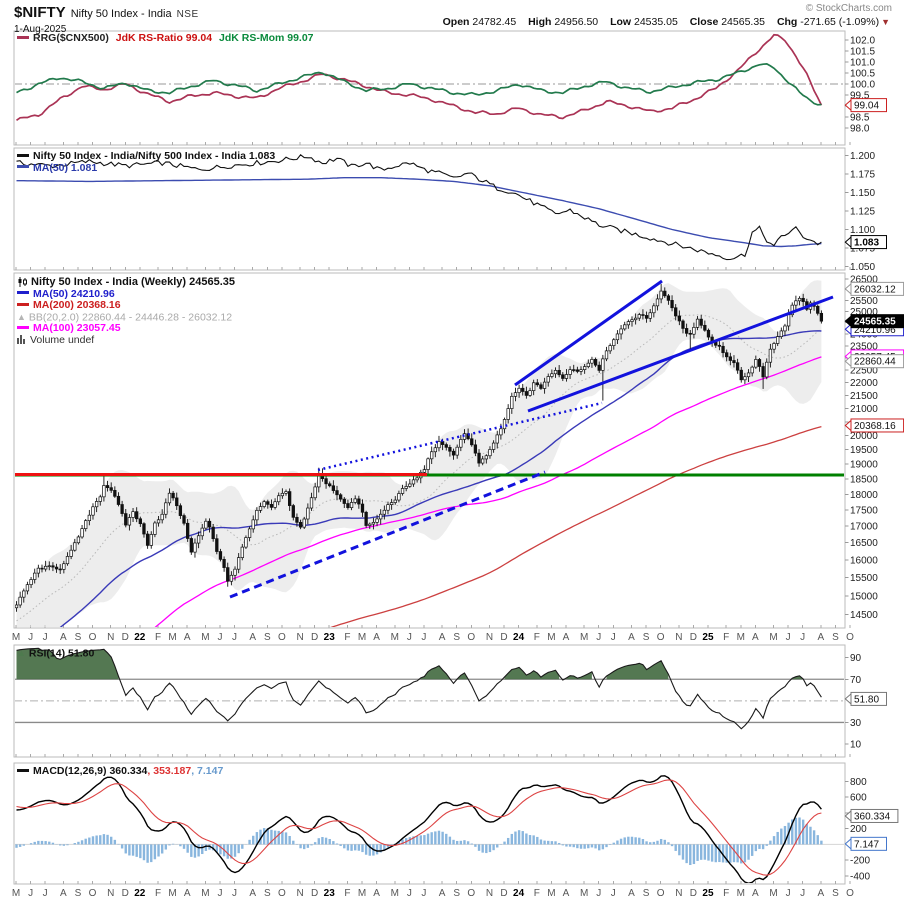 This screenshot has width=904, height=904. What do you see at coordinates (885, 22) in the screenshot?
I see `chg-down-arrow-icon: ▼` at bounding box center [885, 22].